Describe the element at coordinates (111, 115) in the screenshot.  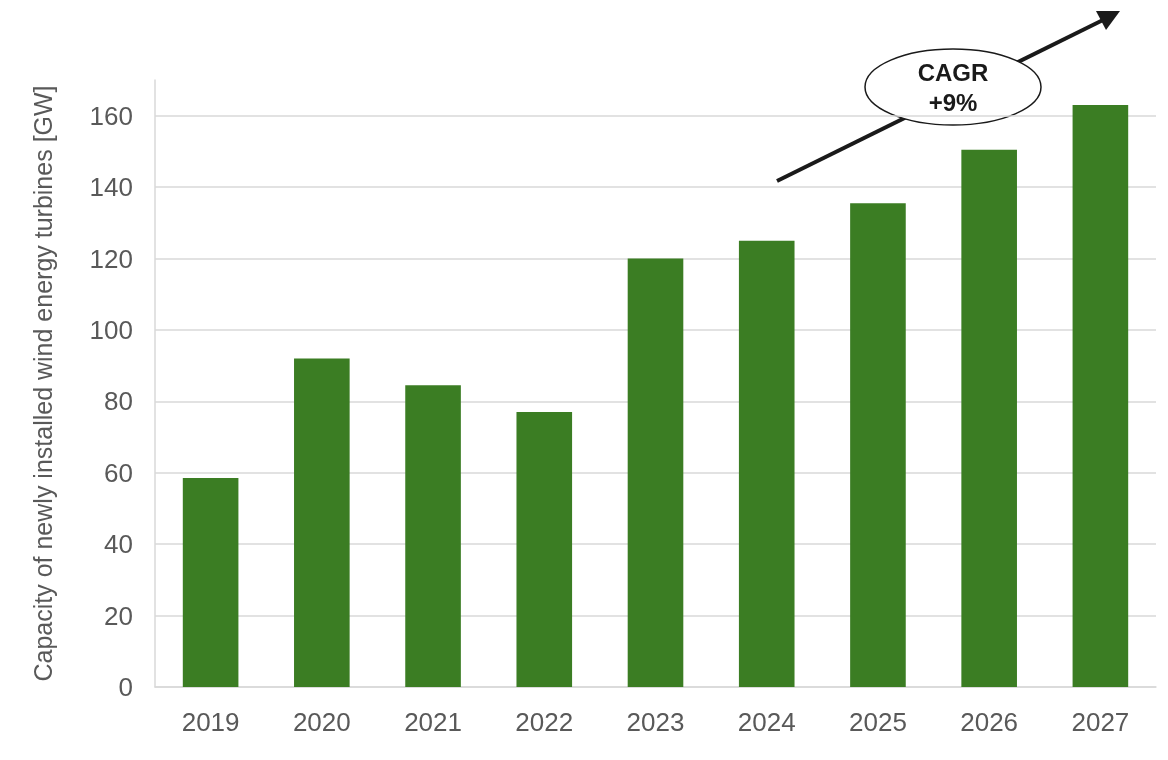
I see `y-tick-label: 160` at that location.